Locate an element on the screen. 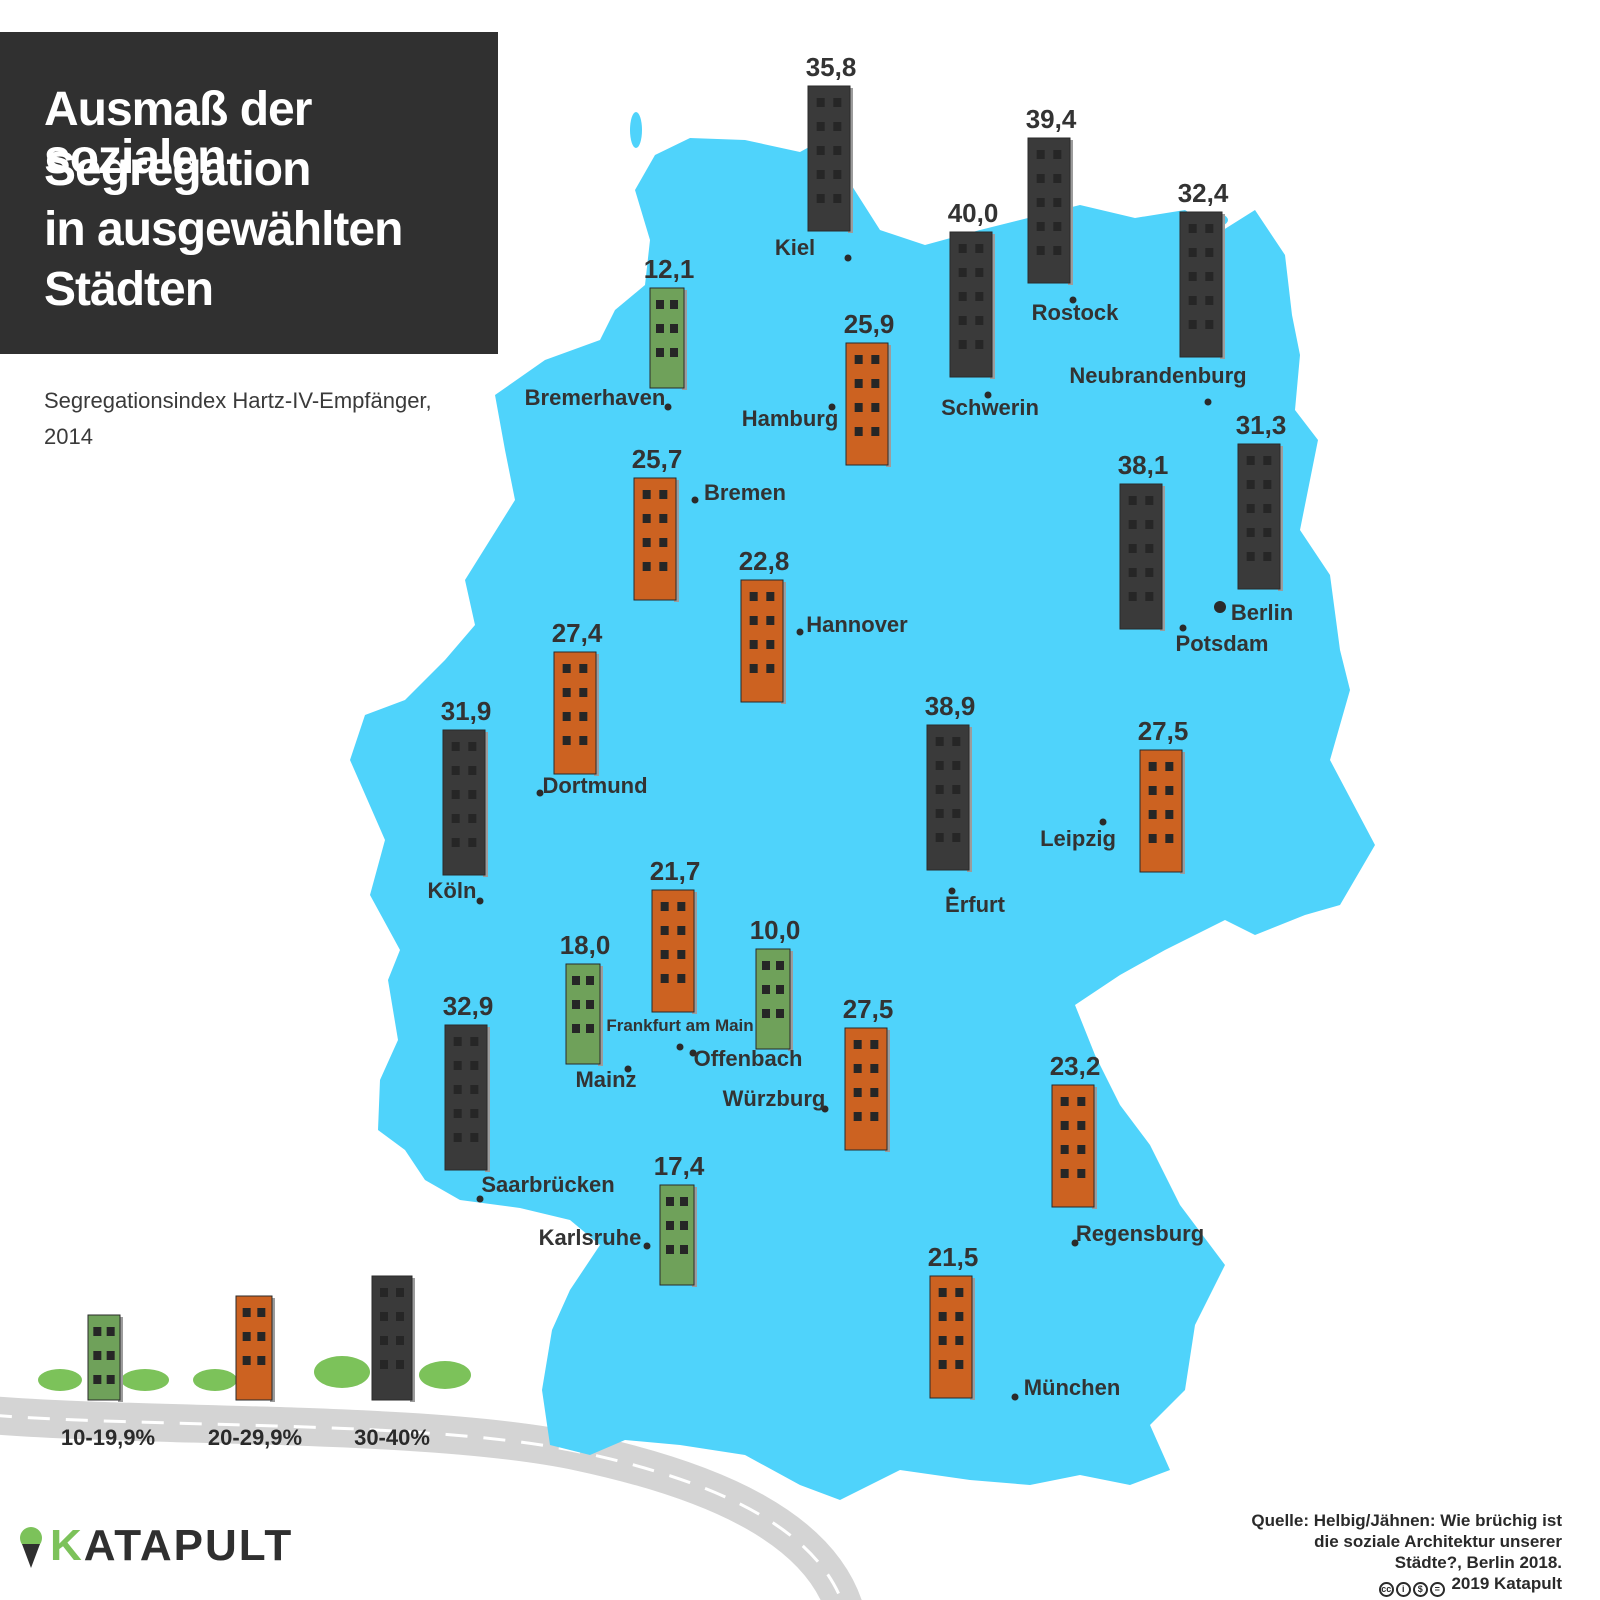 The image size is (1600, 1600). island is located at coordinates (636, 130).